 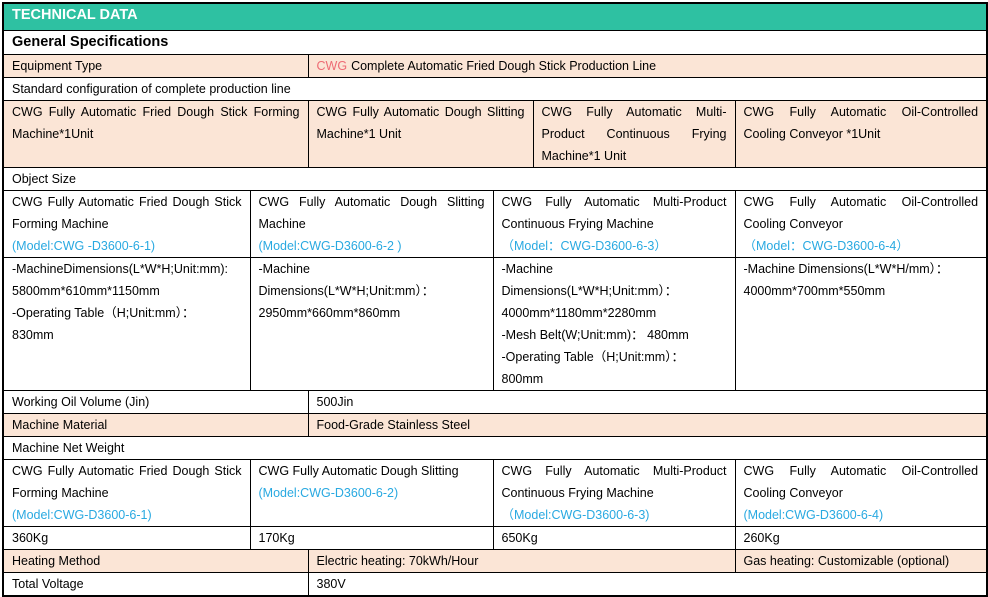 What do you see at coordinates (84, 246) in the screenshot?
I see `machine-model: (Model:CWG -D3600-6-1)` at bounding box center [84, 246].